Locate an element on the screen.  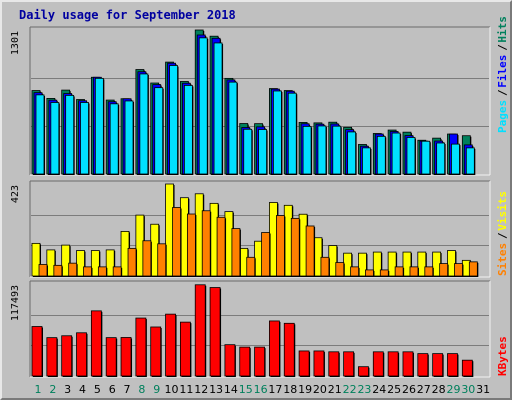
x-tick-label: 28 is located at coordinates (439, 389).